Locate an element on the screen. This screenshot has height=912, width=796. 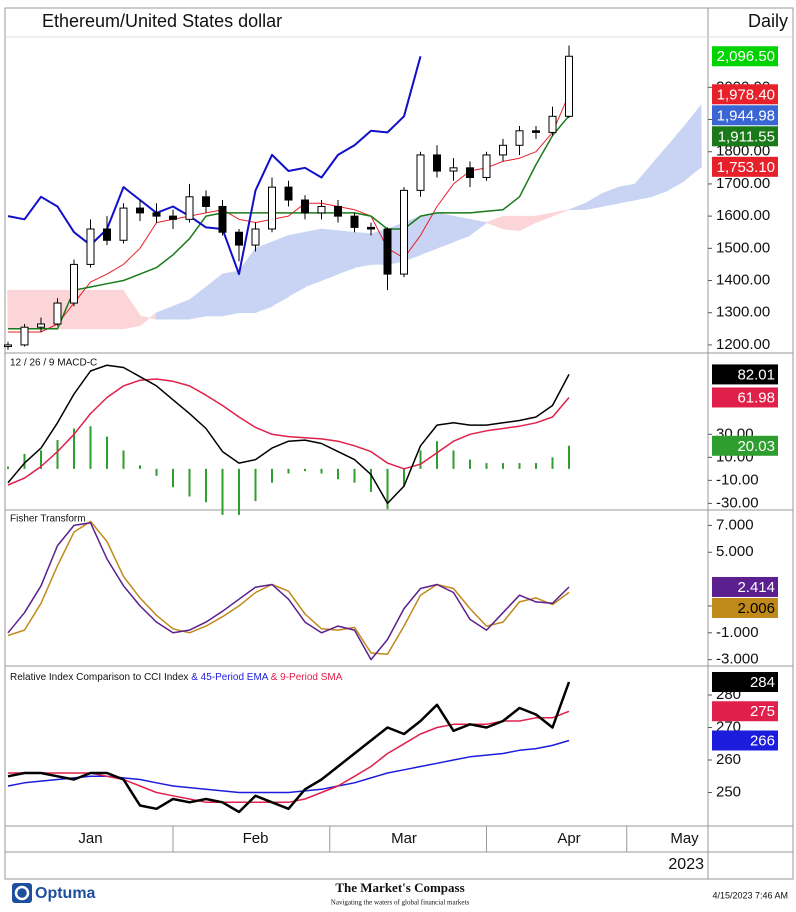
y-tick-label: 1500.00 is located at coordinates (743, 247).